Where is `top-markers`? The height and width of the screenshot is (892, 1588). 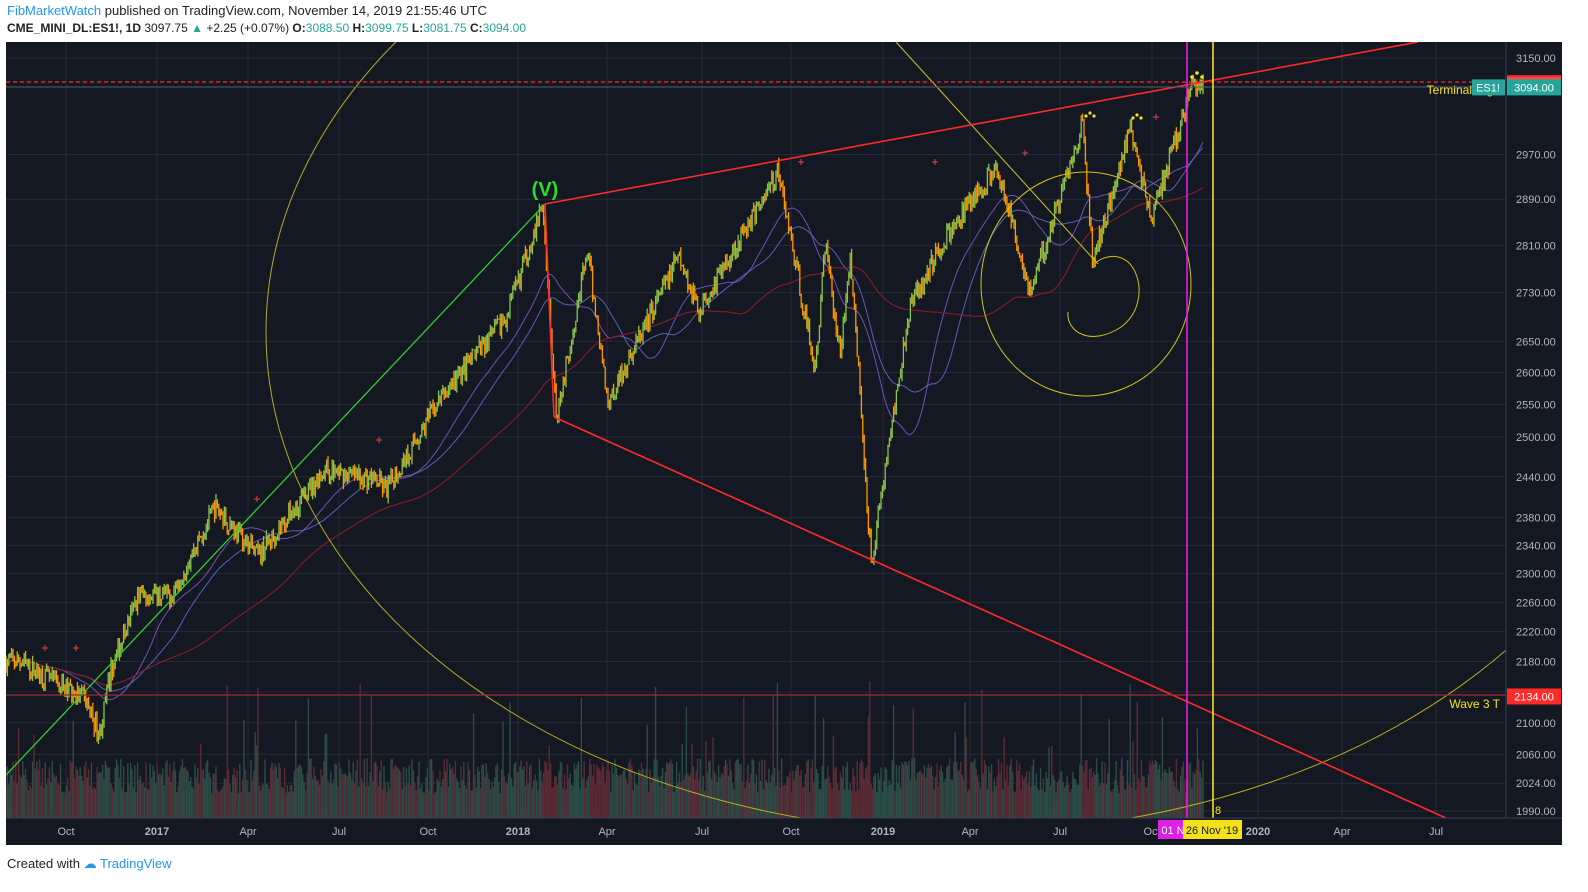
top-markers is located at coordinates (1144, 95).